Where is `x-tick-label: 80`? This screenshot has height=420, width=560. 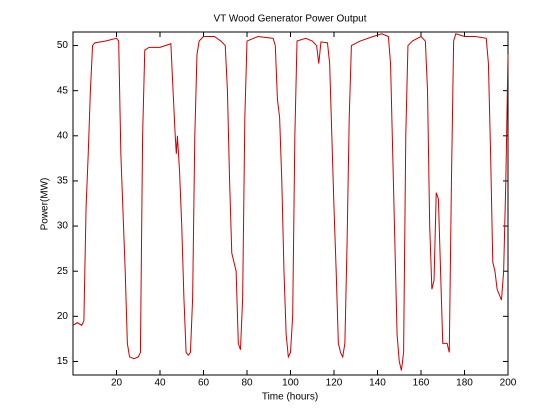 x-tick-label: 80 is located at coordinates (247, 383).